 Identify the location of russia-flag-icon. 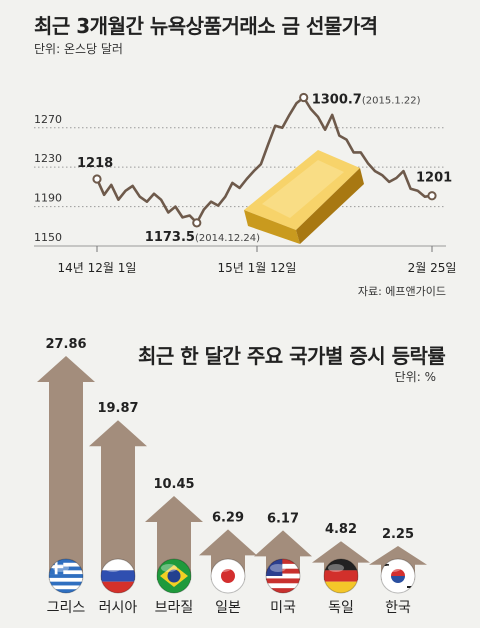
(118, 576).